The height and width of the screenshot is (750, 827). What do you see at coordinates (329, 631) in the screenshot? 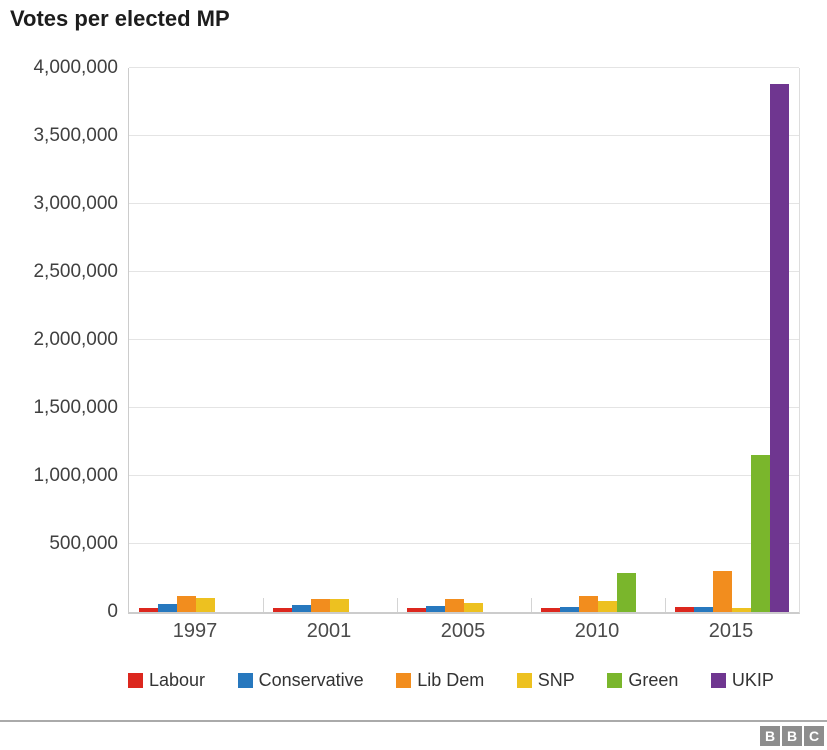
I see `x-axis-label-2001: 2001` at bounding box center [329, 631].